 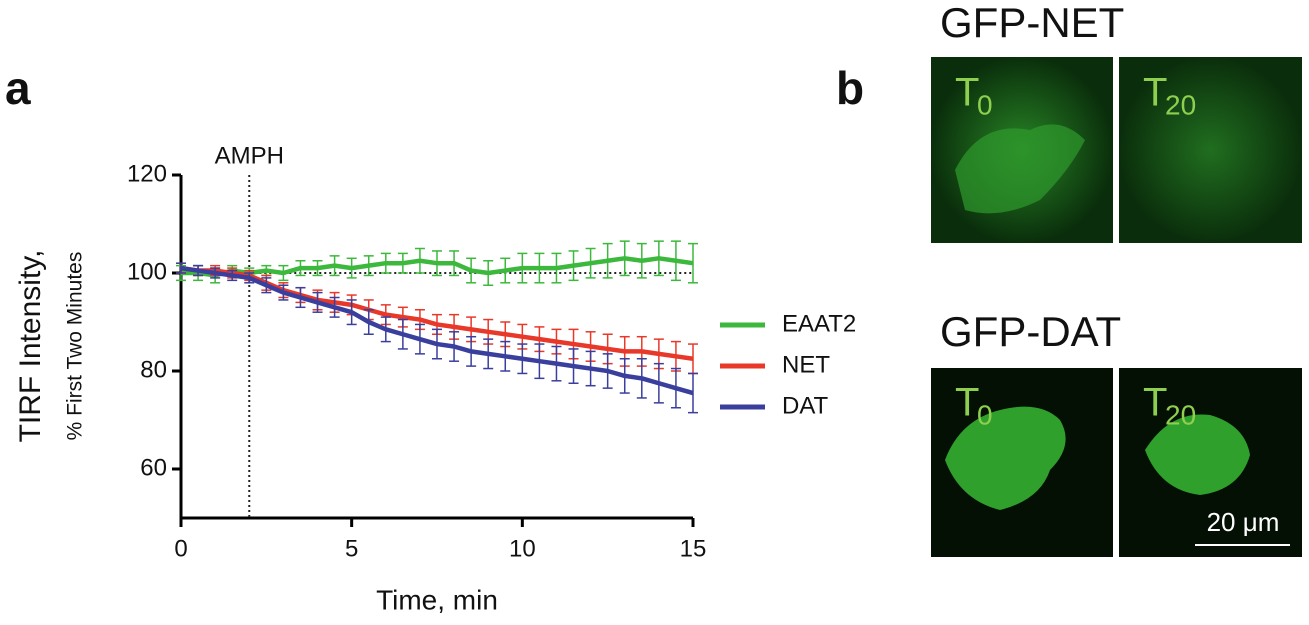 I want to click on legend-label: NET, so click(x=806, y=364).